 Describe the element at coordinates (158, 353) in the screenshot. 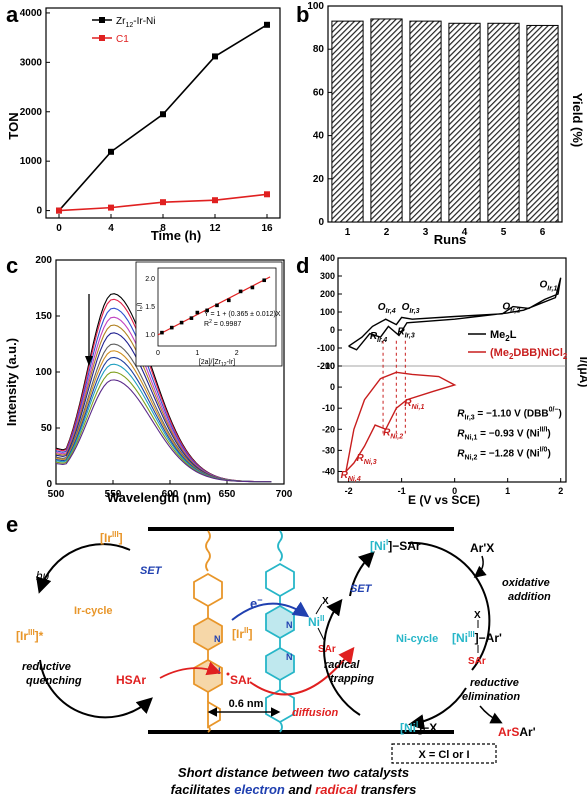

I see `inset-x-tick-label: 0` at that location.